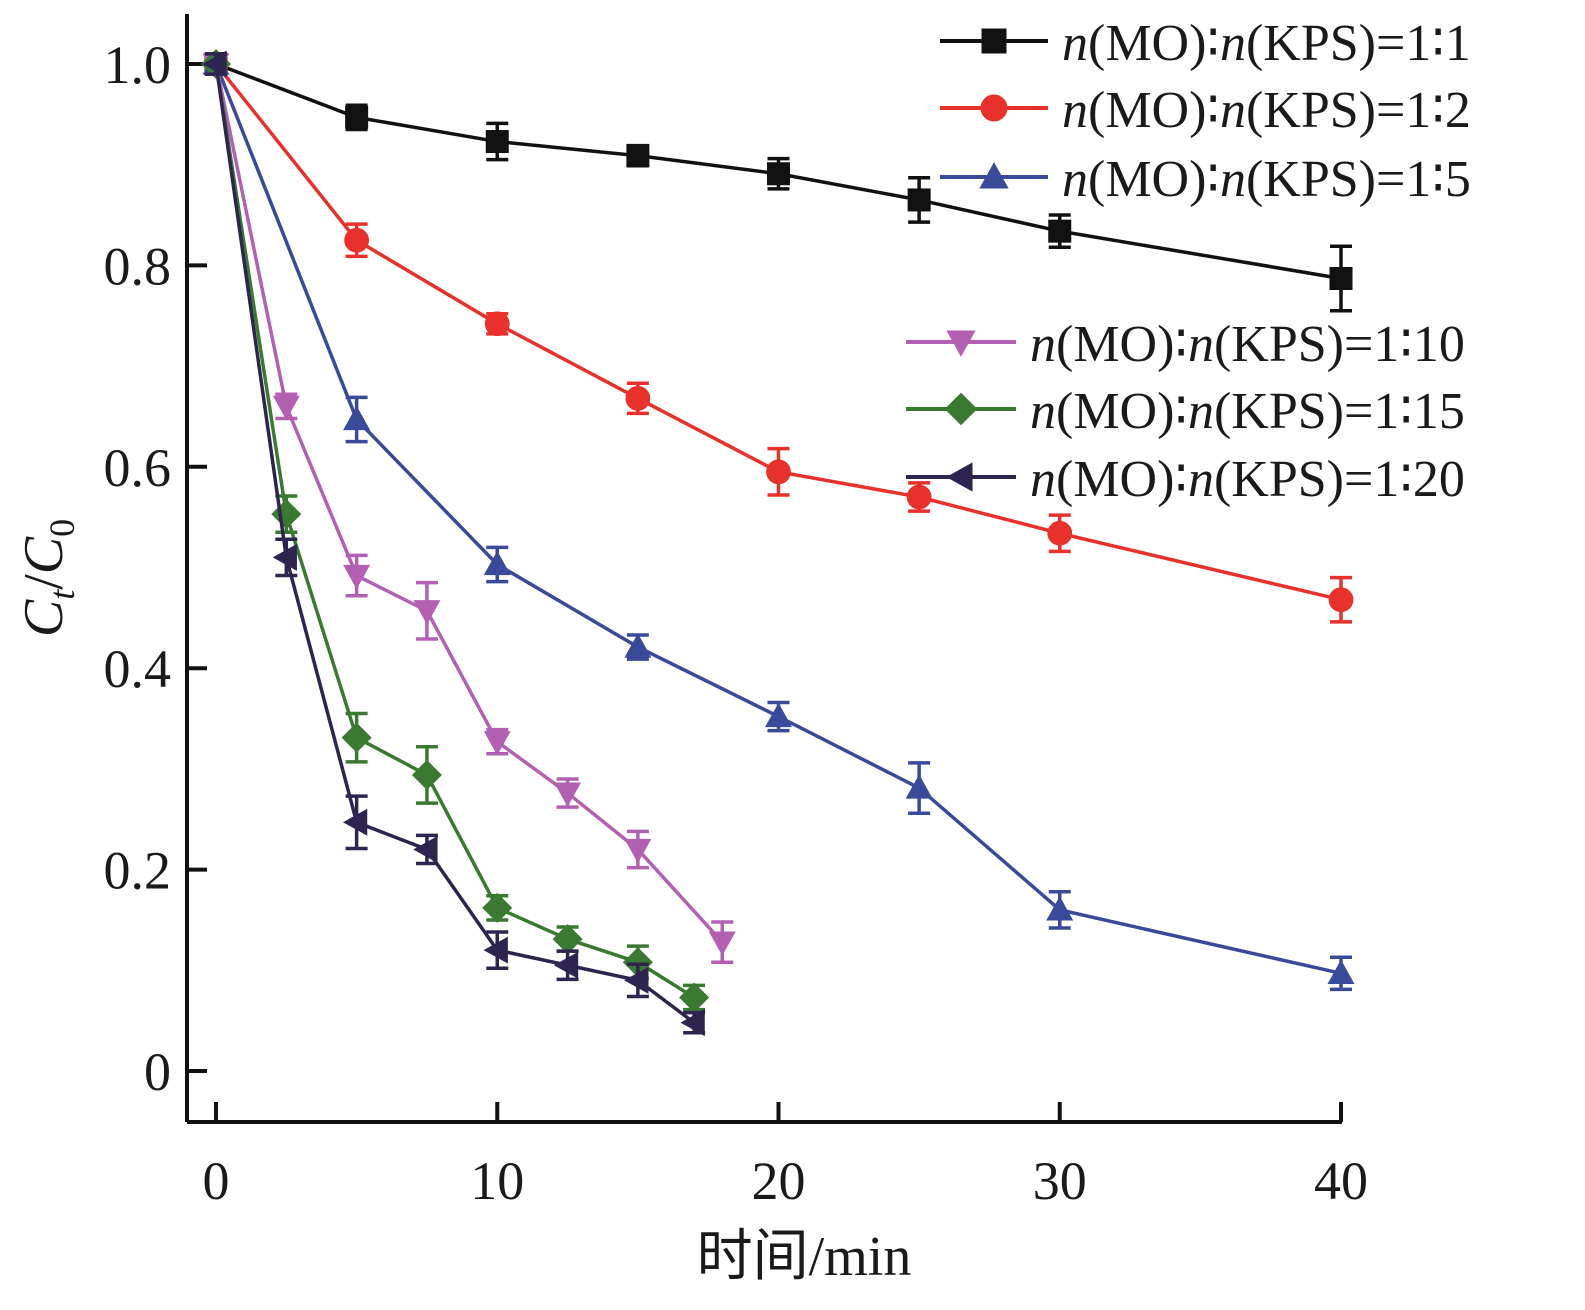 Image resolution: width=1585 pixels, height=1310 pixels. Describe the element at coordinates (138, 266) in the screenshot. I see `y-tick-label: 0.8` at that location.